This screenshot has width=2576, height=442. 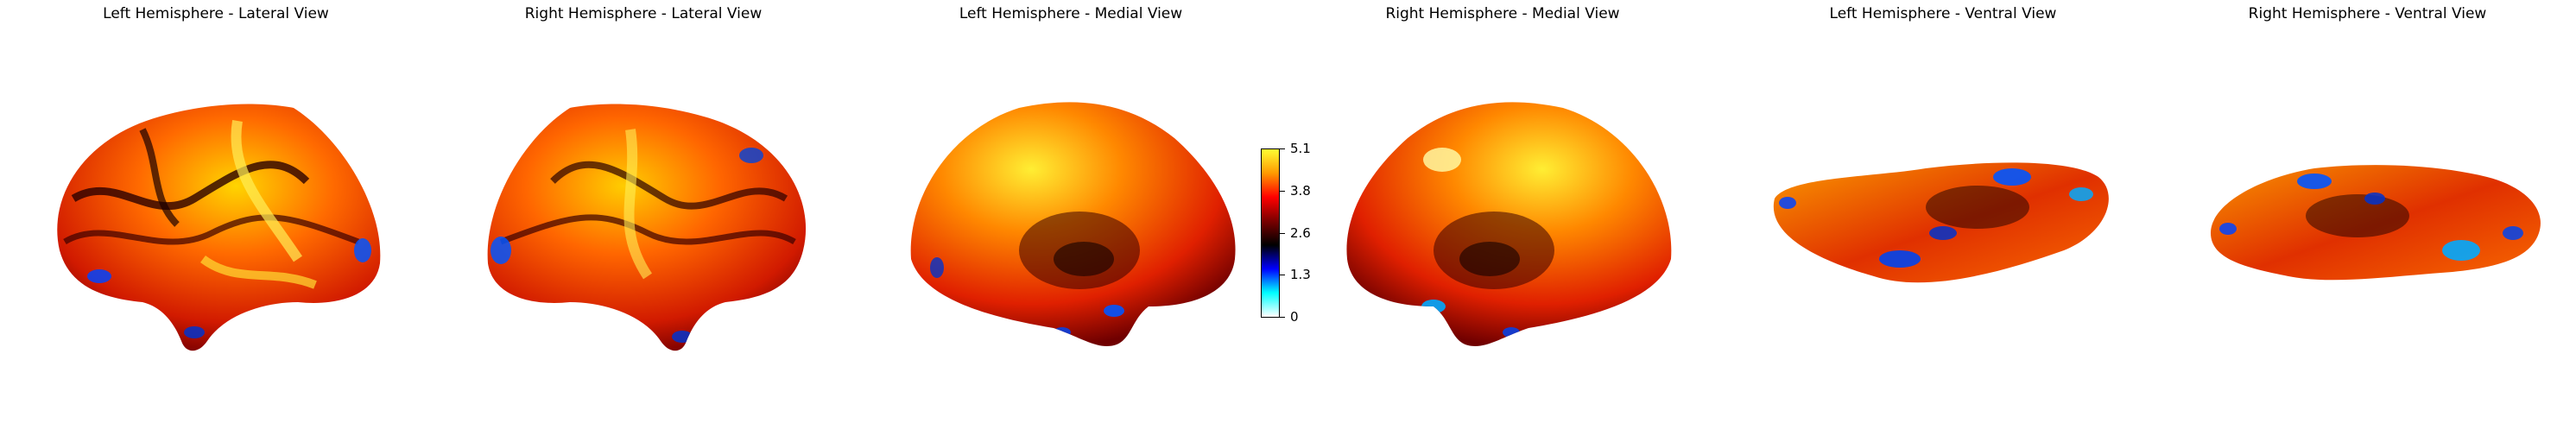 I want to click on colorbar-tick-label: 0, so click(x=1294, y=318).